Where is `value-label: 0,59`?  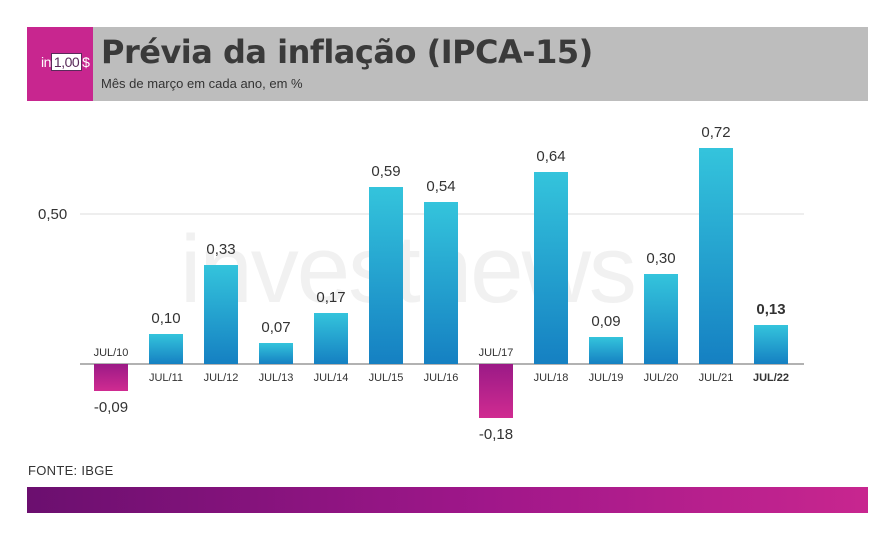 value-label: 0,59 is located at coordinates (385, 171).